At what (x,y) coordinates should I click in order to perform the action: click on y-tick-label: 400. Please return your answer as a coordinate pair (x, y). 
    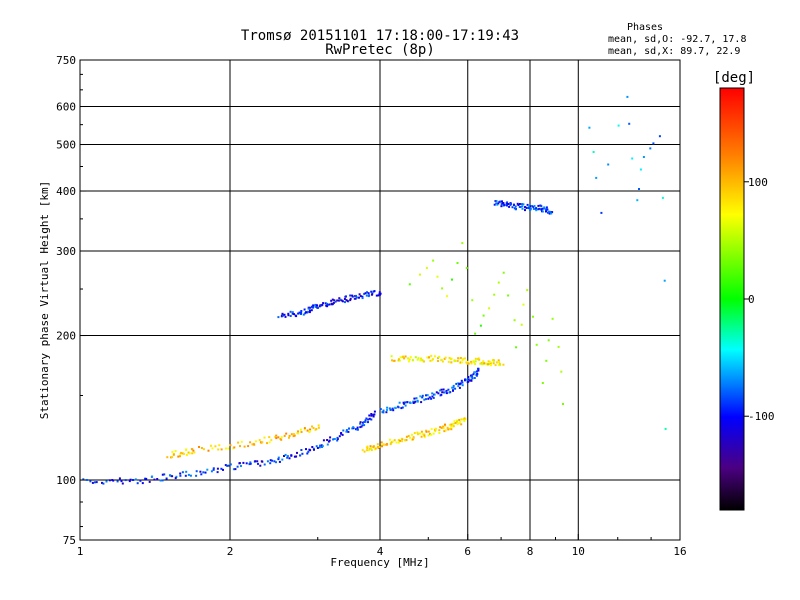
    Looking at the image, I should click on (66, 191).